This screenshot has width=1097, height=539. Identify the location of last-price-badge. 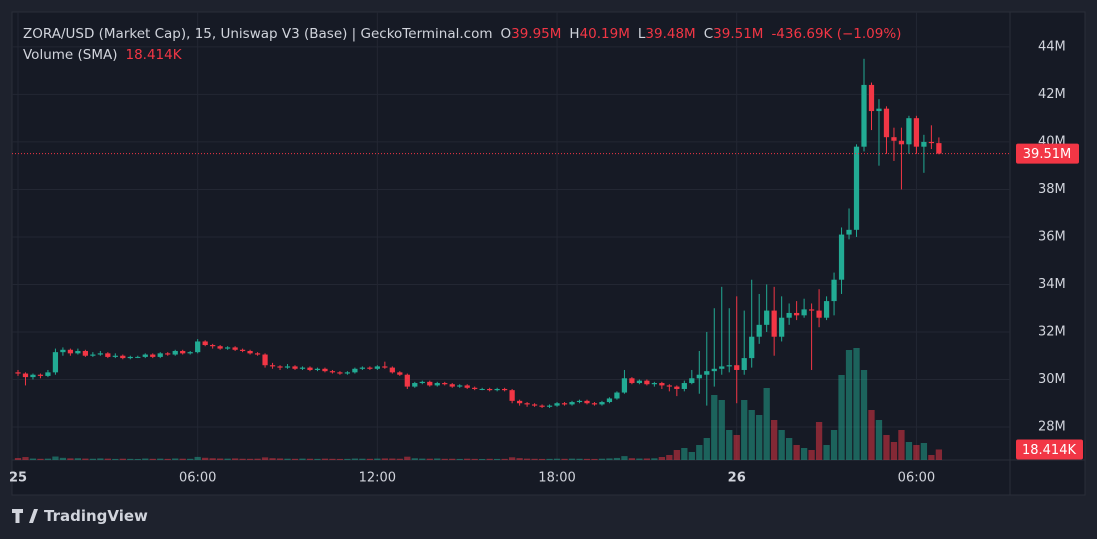
(1047, 153).